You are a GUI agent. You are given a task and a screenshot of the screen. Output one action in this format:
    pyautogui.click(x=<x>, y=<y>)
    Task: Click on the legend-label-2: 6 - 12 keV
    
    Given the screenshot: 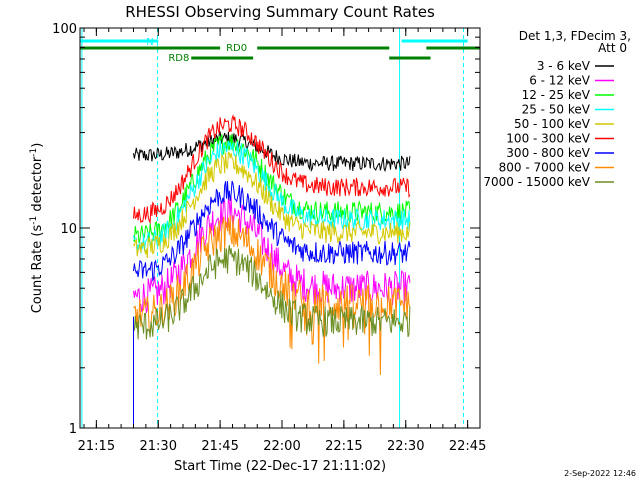 What is the action you would take?
    pyautogui.click(x=560, y=81)
    